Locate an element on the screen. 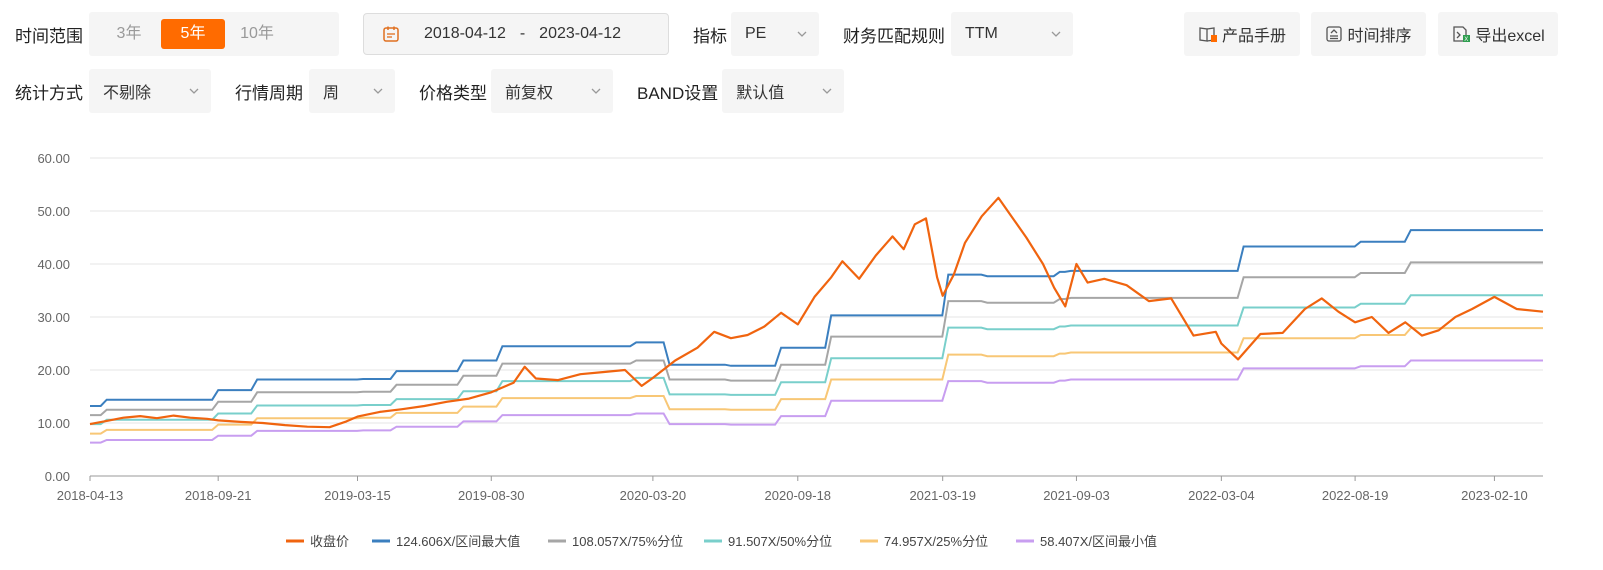 The height and width of the screenshot is (570, 1603). match-rule-select: TTM is located at coordinates (1012, 34).